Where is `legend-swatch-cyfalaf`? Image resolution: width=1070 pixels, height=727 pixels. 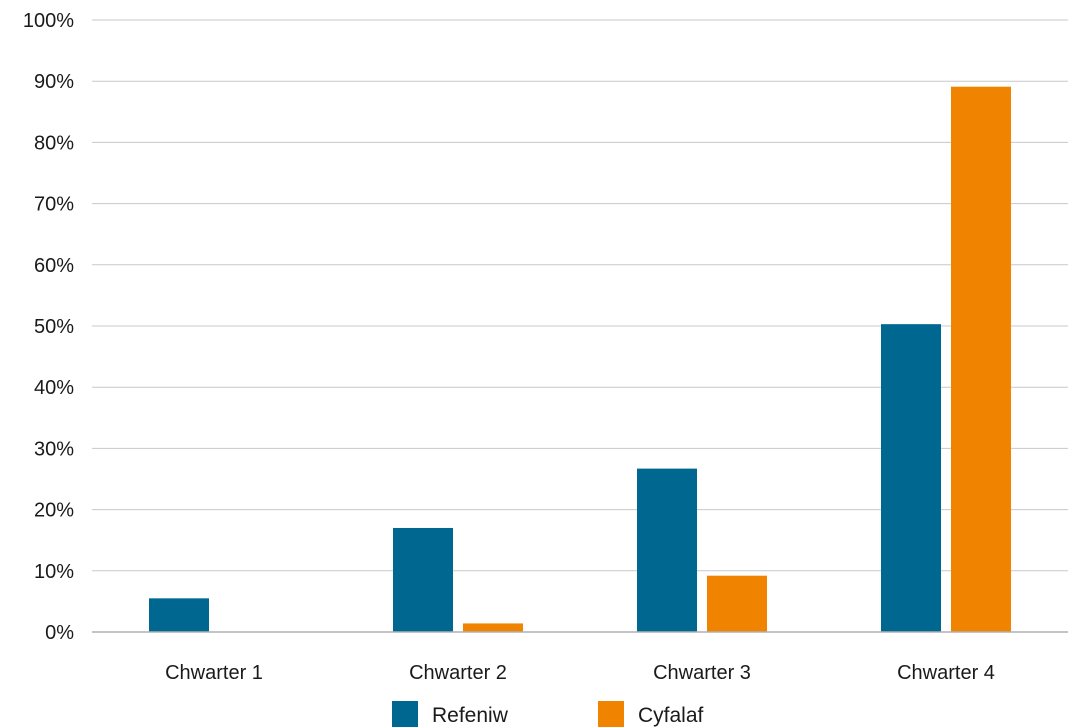 legend-swatch-cyfalaf is located at coordinates (611, 714).